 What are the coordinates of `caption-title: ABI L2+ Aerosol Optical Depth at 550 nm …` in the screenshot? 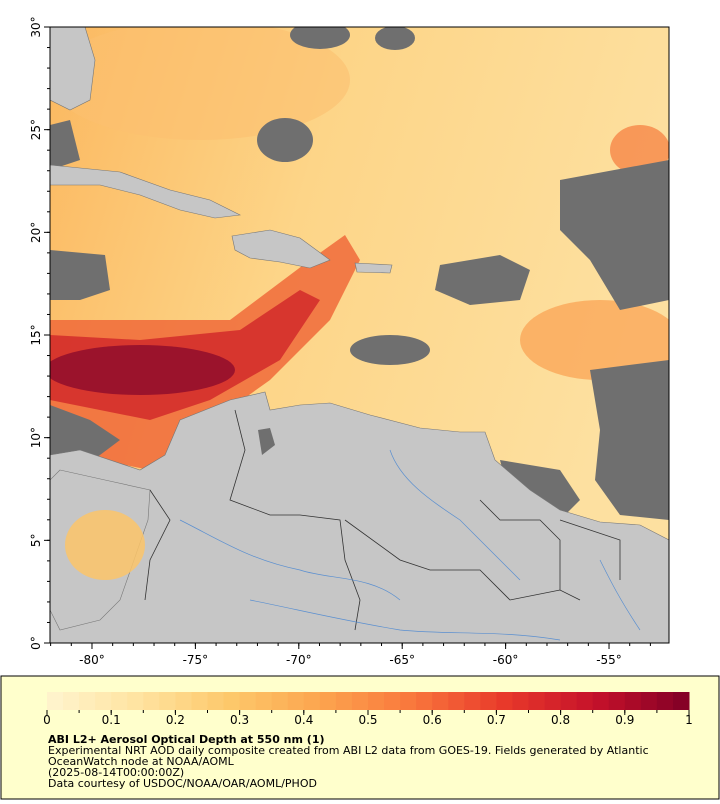 It's located at (186, 739).